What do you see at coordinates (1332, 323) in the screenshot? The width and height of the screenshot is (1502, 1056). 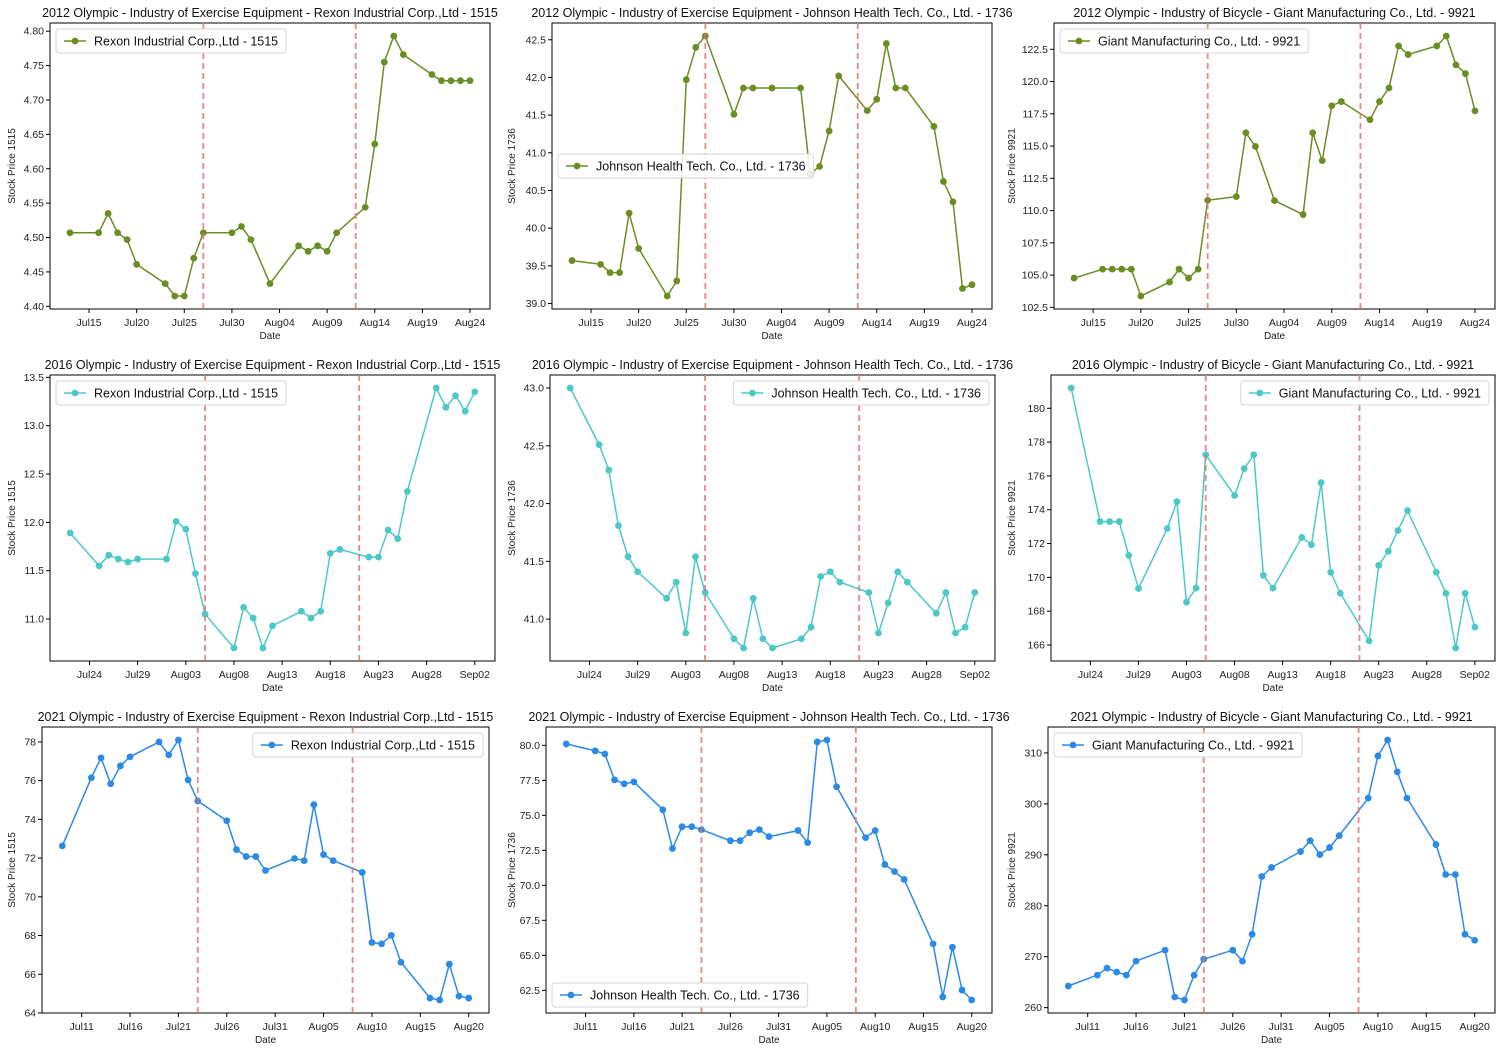 I see `x-tick-label: Aug09` at bounding box center [1332, 323].